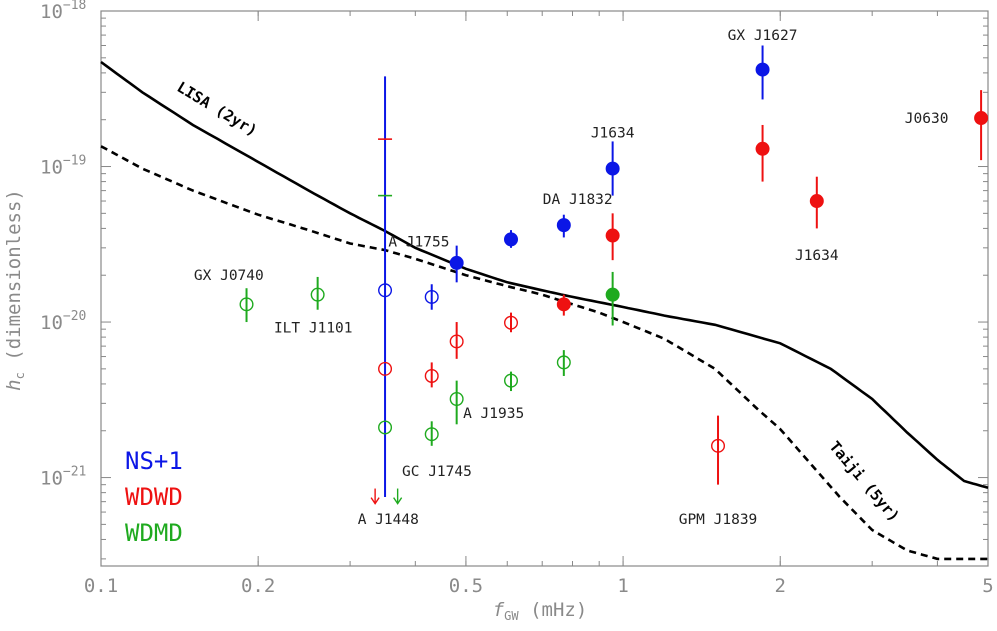 Image resolution: width=997 pixels, height=631 pixels. Describe the element at coordinates (154, 461) in the screenshot. I see `legend-entry: NS+1` at that location.